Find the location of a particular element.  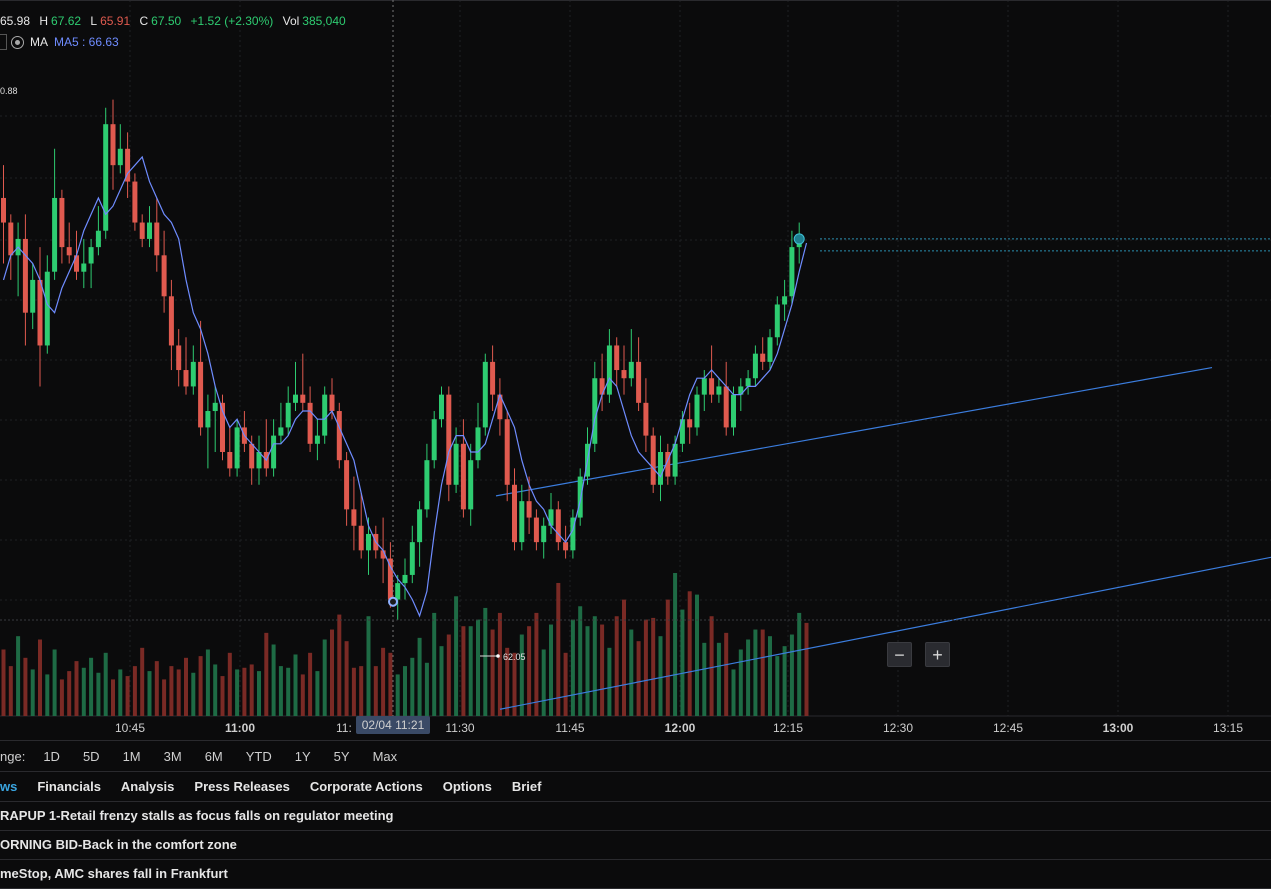

ma5-value: MA5 : 66.63 is located at coordinates (86, 42).